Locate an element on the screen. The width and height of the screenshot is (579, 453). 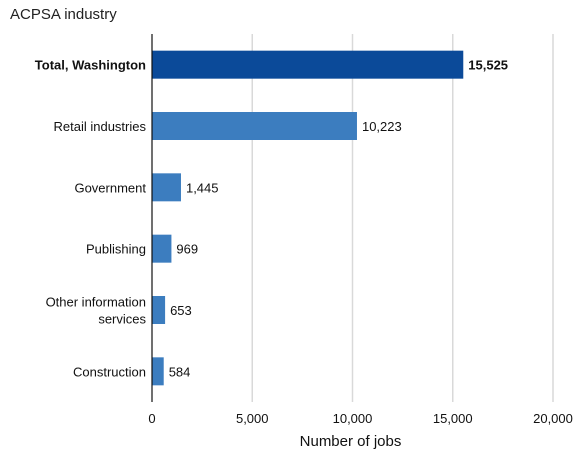
category-label: Total, Washington is located at coordinates (90, 65).